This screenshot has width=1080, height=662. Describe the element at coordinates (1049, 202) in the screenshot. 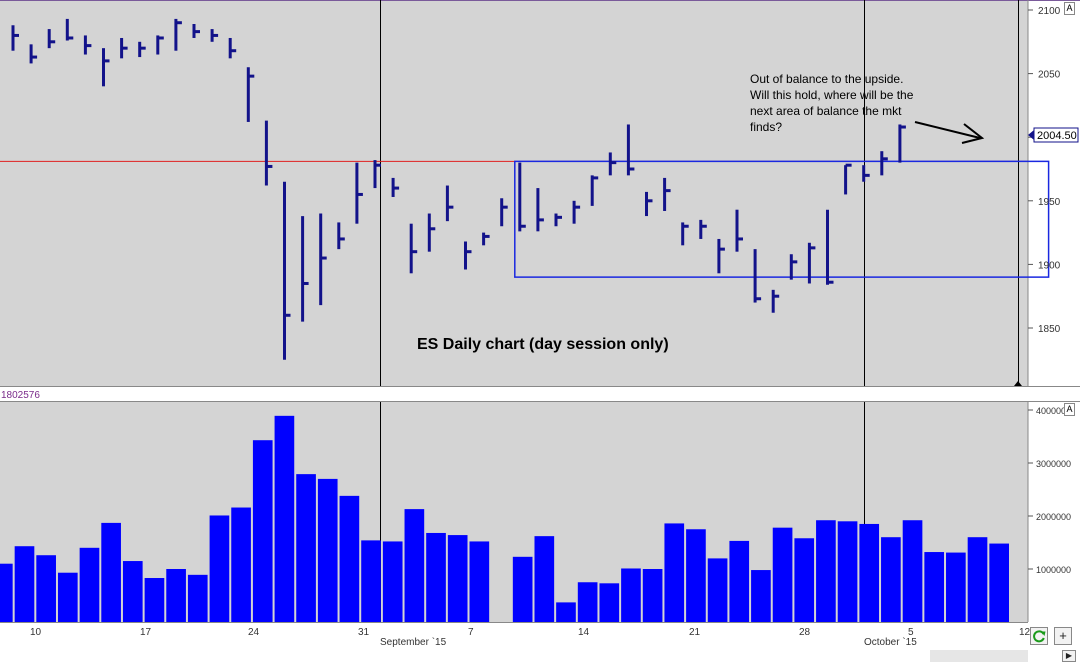

I see `price-tick-label: 1950` at that location.